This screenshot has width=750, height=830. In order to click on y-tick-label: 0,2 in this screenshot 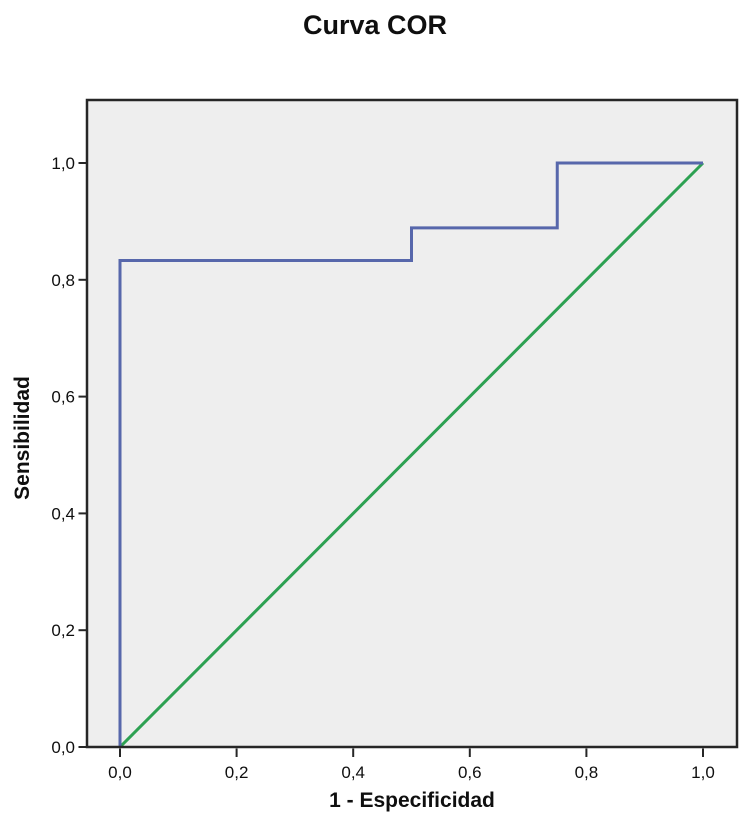, I will do `click(63, 630)`.